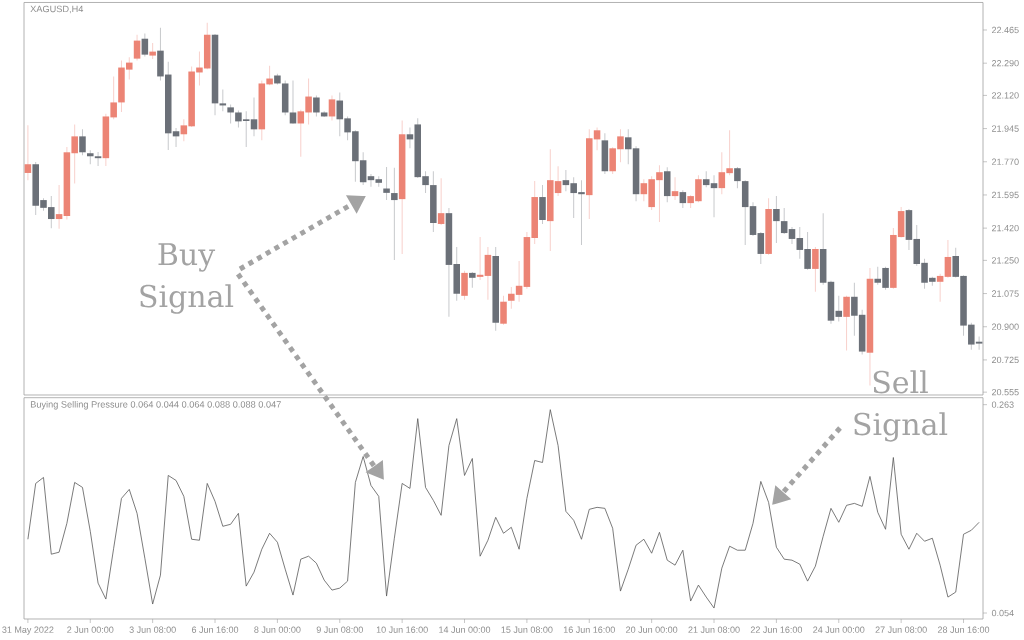 This screenshot has width=1024, height=640. What do you see at coordinates (1005, 128) in the screenshot?
I see `y-tick-label: 21.945` at bounding box center [1005, 128].